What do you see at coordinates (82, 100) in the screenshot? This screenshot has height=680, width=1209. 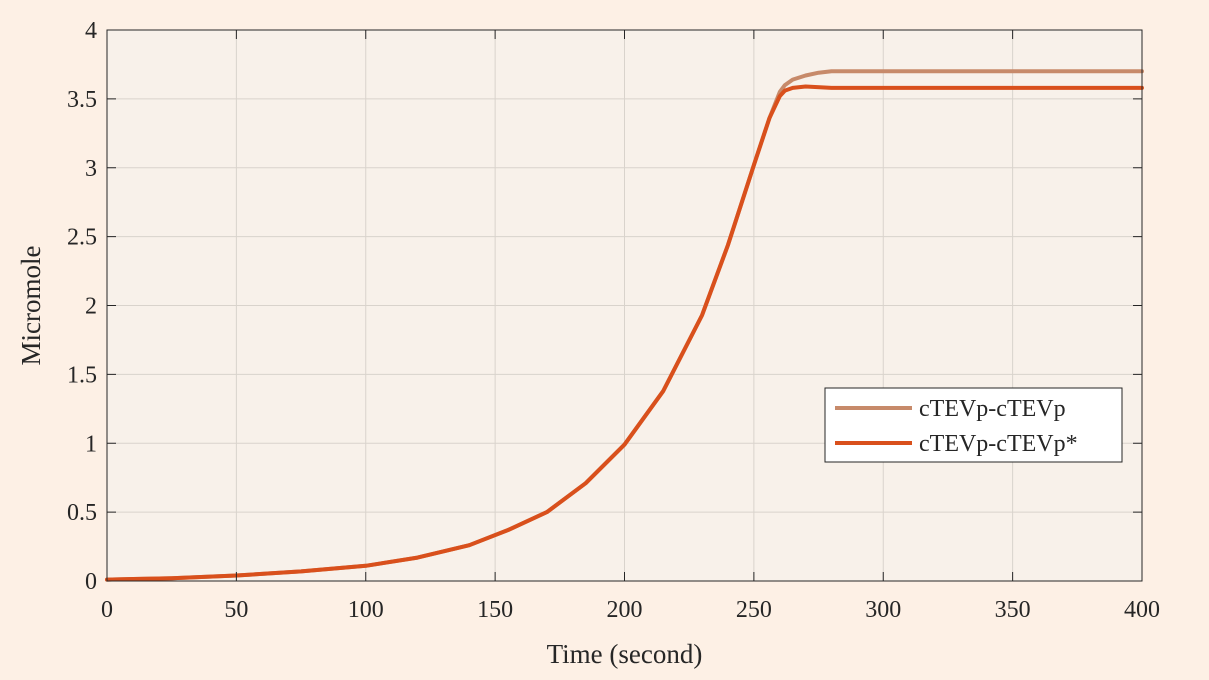 I see `y-tick-label: 3.5` at bounding box center [82, 100].